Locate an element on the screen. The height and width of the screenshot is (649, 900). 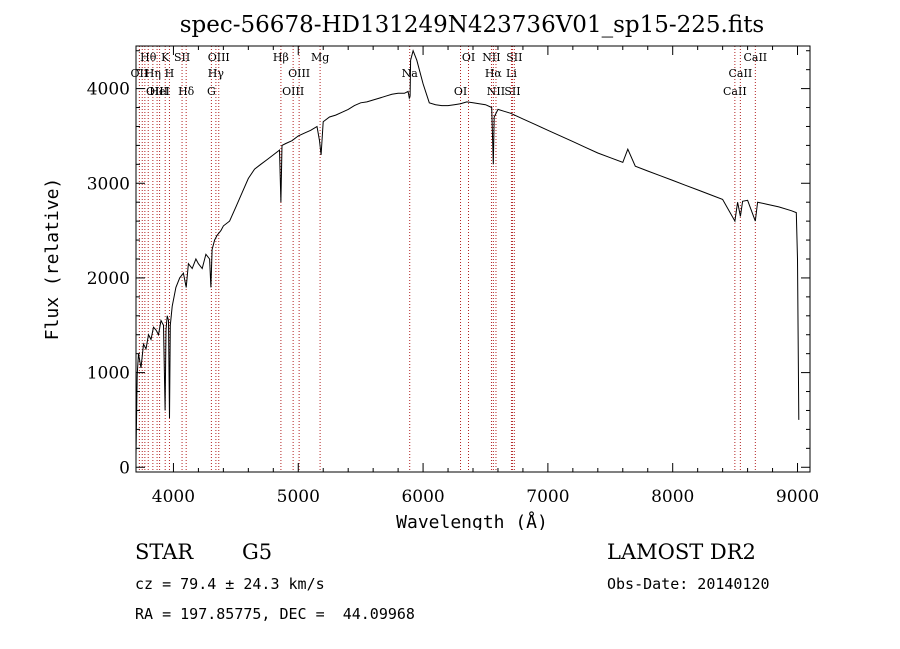
line-label: OII is located at coordinates (140, 73).